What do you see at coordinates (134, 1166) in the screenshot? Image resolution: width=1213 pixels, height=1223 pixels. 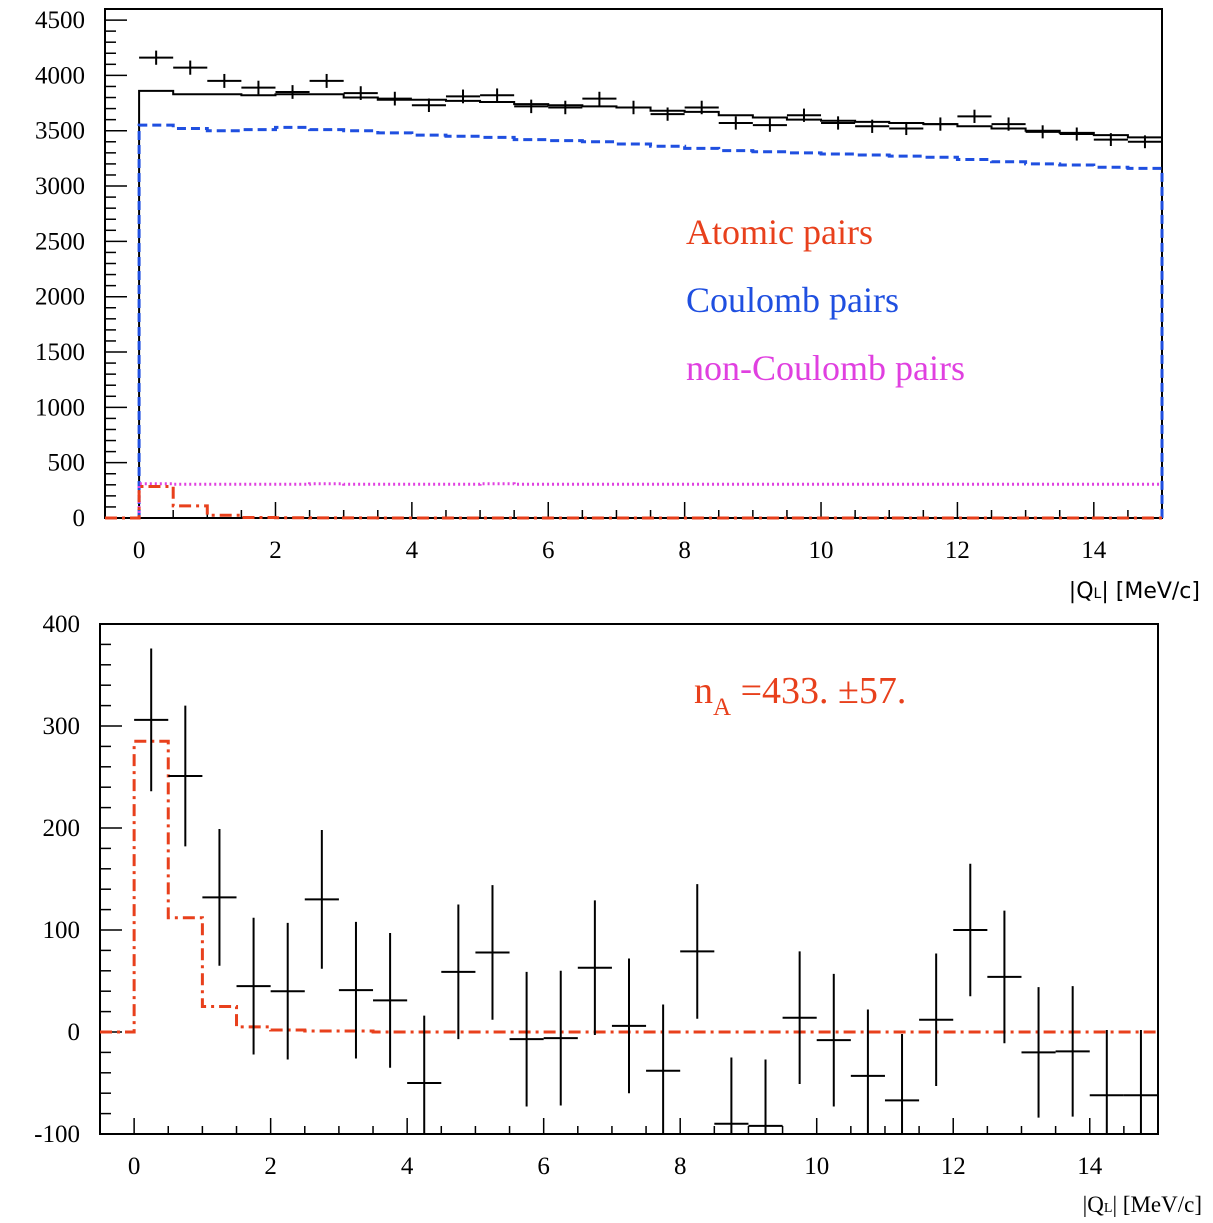 I see `x-tick-label: 0` at bounding box center [134, 1166].